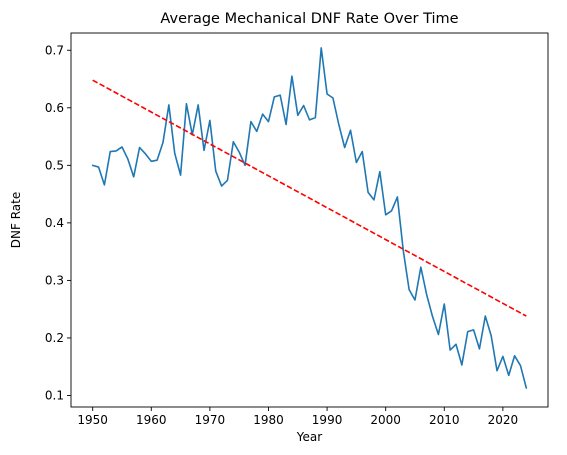 This screenshot has height=455, width=567. What do you see at coordinates (92, 420) in the screenshot?
I see `x-tick-label: 1950` at bounding box center [92, 420].